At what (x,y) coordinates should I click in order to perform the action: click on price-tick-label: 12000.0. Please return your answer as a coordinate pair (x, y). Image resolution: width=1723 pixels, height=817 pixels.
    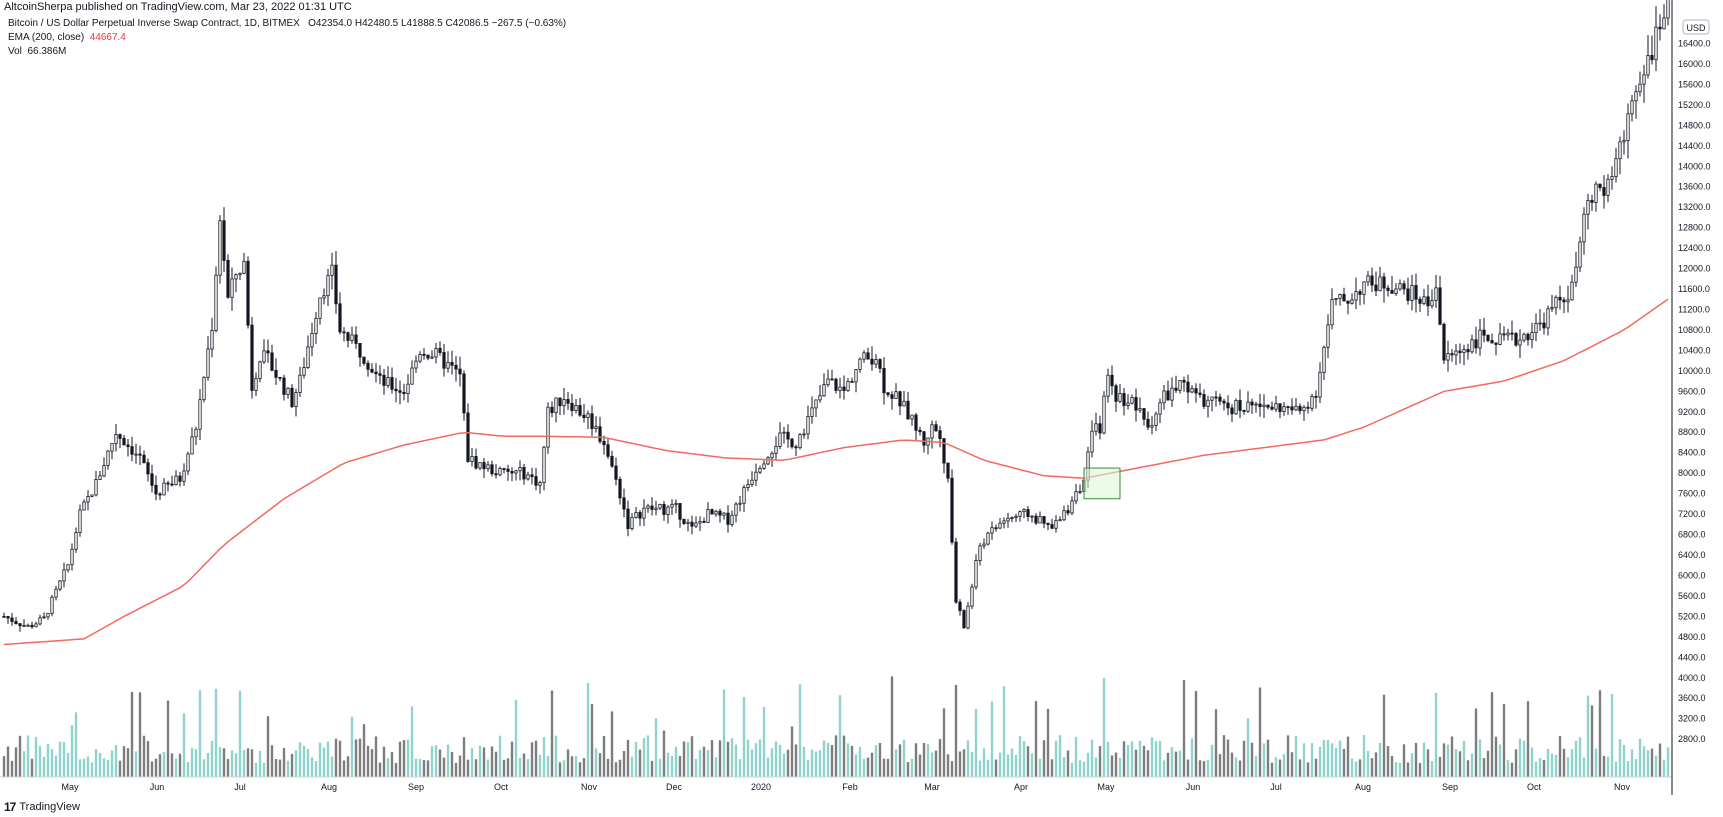
    Looking at the image, I should click on (1694, 269).